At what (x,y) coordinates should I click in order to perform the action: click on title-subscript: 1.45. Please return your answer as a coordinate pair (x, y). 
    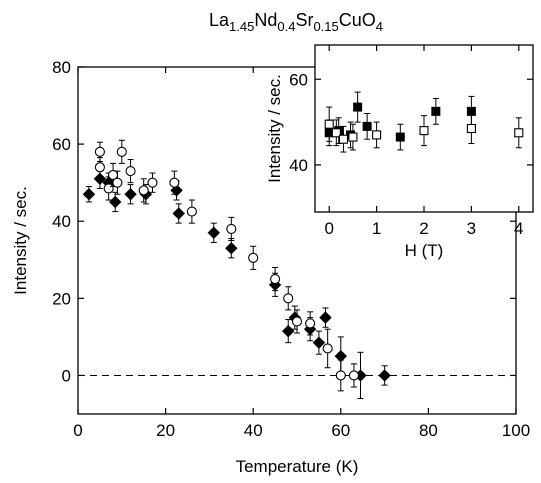
    Looking at the image, I should click on (241, 26).